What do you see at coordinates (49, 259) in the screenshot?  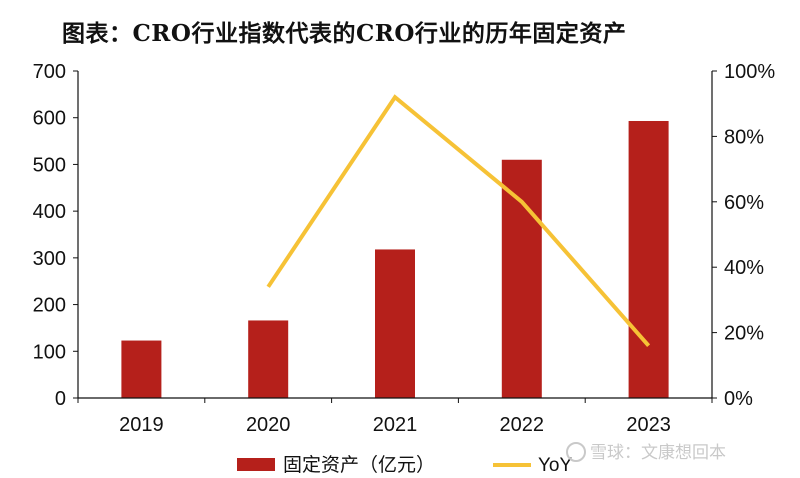 I see `y-left-tick-label: 300` at bounding box center [49, 259].